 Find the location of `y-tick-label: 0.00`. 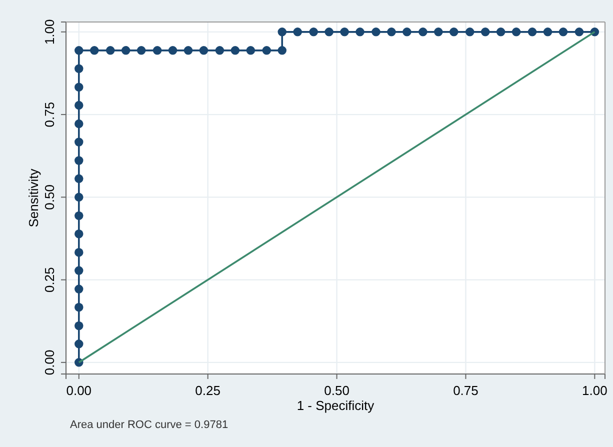

y-tick-label: 0.00 is located at coordinates (49, 363).